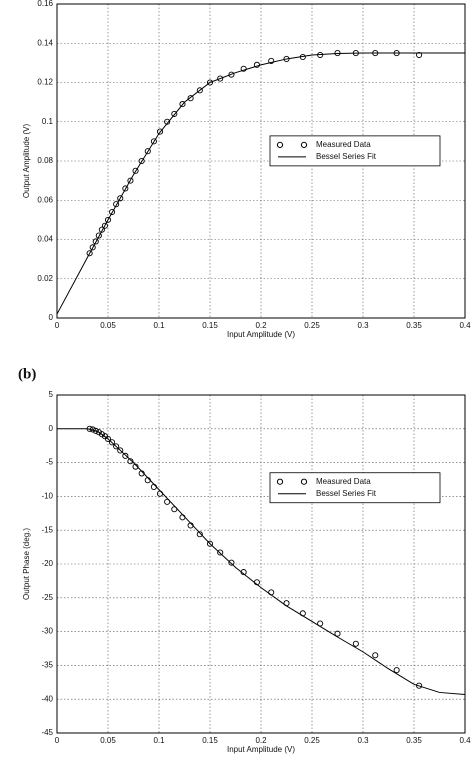 The height and width of the screenshot is (778, 474). Describe the element at coordinates (47, 665) in the screenshot. I see `y-tick-label: -35` at that location.